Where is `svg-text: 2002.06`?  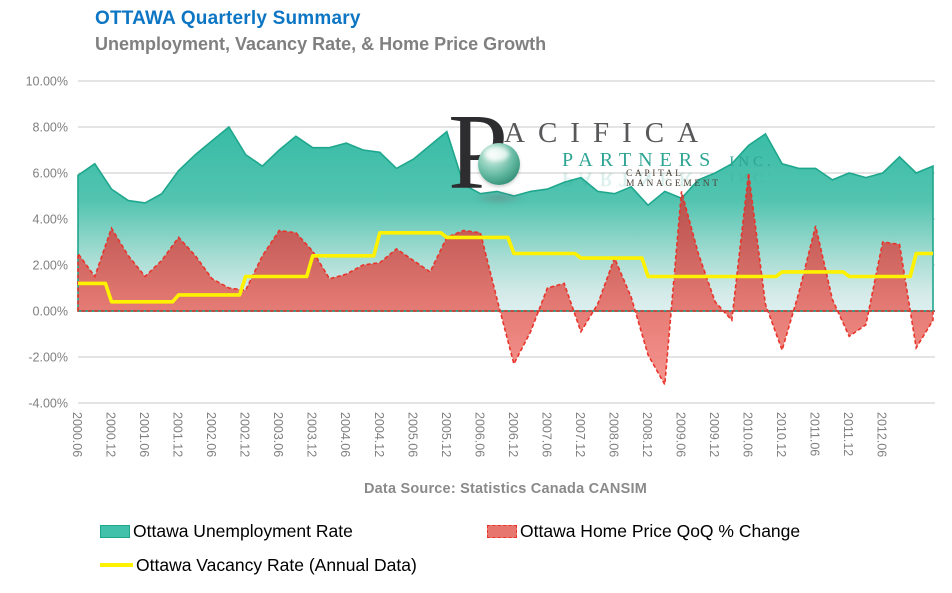 svg-text: 2002.06 is located at coordinates (211, 434).